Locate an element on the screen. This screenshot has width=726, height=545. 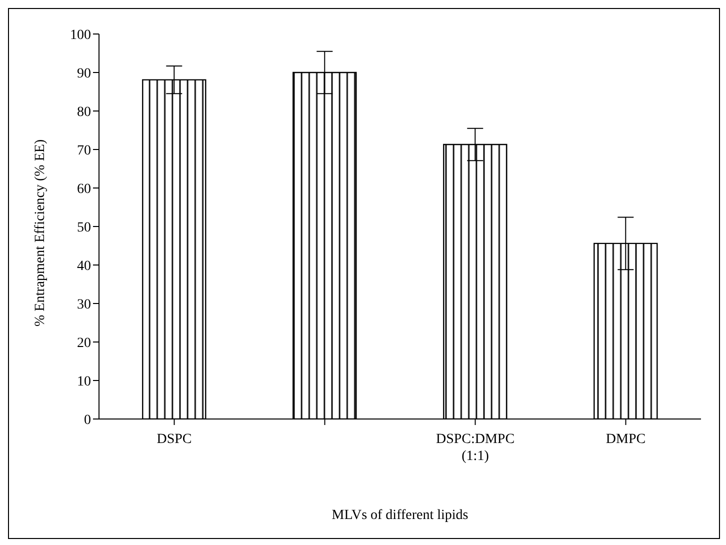
y-tick-label: 20 is located at coordinates (84, 343).